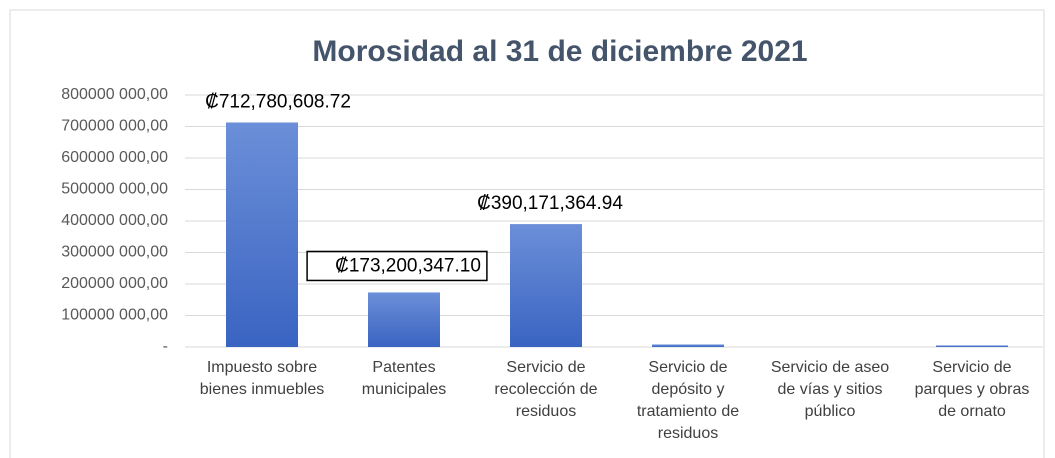  What do you see at coordinates (404, 378) in the screenshot?
I see `x-tick-label: Patentes municipales` at bounding box center [404, 378].